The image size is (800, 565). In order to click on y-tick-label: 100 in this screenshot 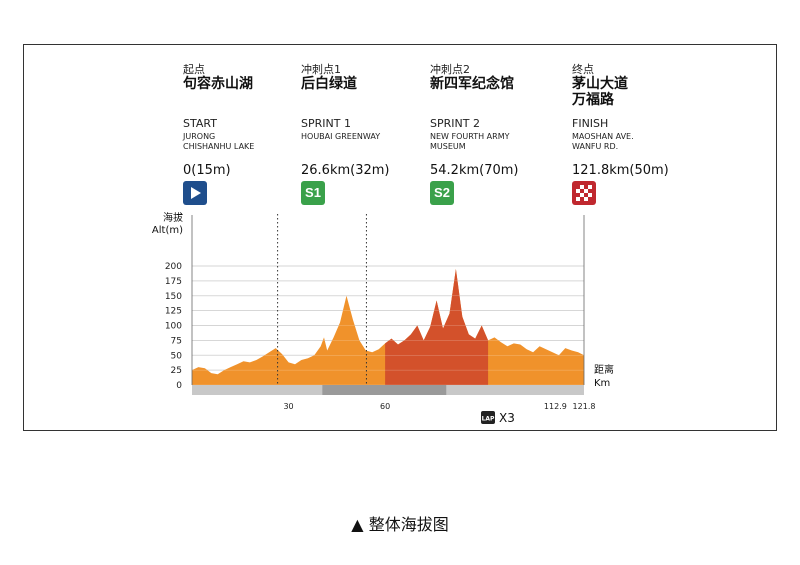, I will do `click(173, 327)`.